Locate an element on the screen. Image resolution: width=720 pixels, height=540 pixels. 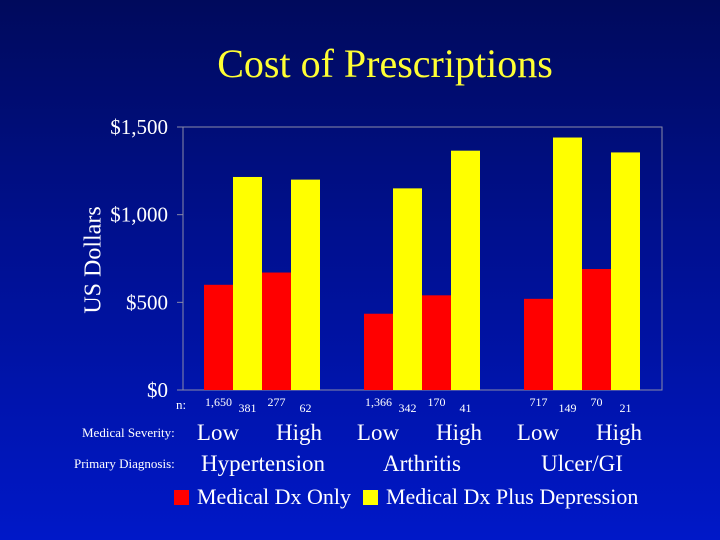
y-tick-label: $1,500 is located at coordinates (139, 127).